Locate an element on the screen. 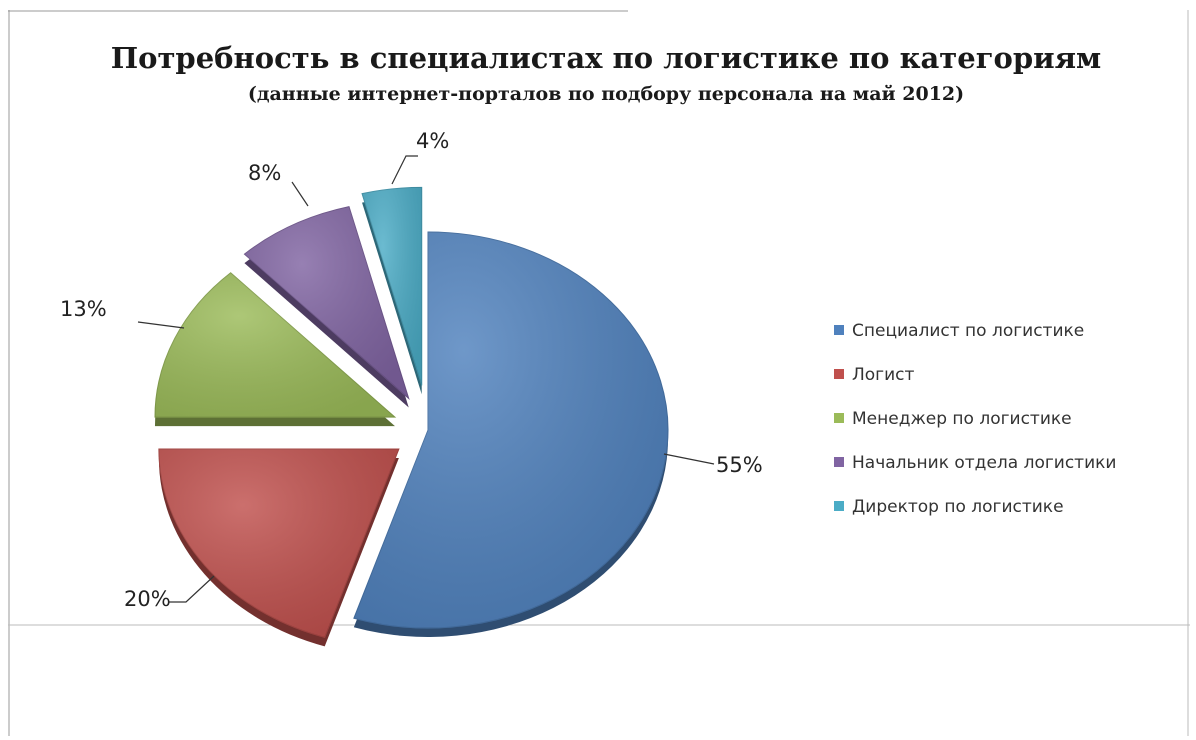 The image size is (1196, 740). legend-swatch-head is located at coordinates (839, 462).